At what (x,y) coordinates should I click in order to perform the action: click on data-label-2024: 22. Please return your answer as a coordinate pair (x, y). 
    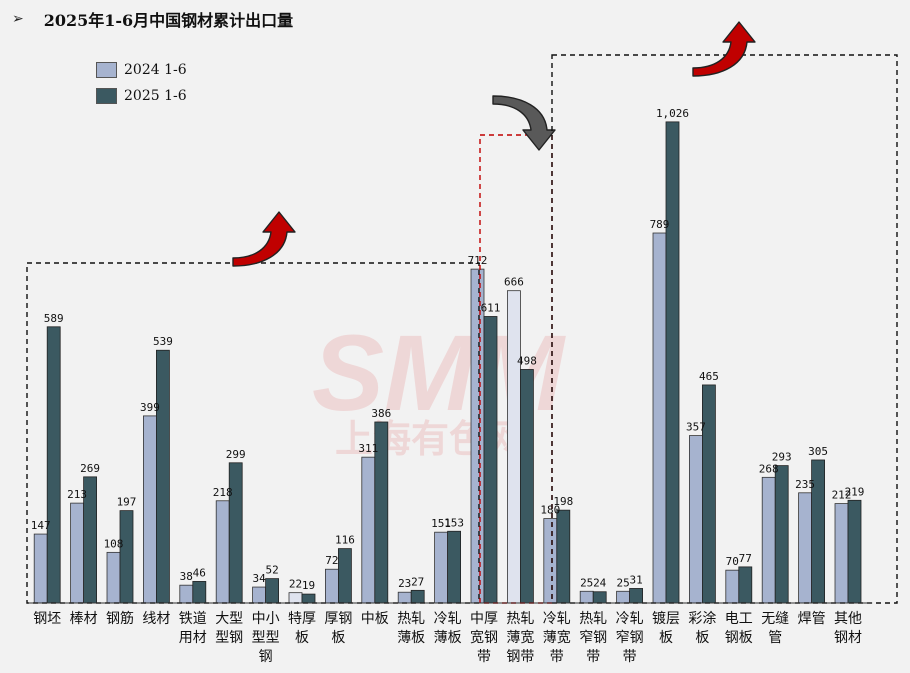
    Looking at the image, I should click on (295, 584).